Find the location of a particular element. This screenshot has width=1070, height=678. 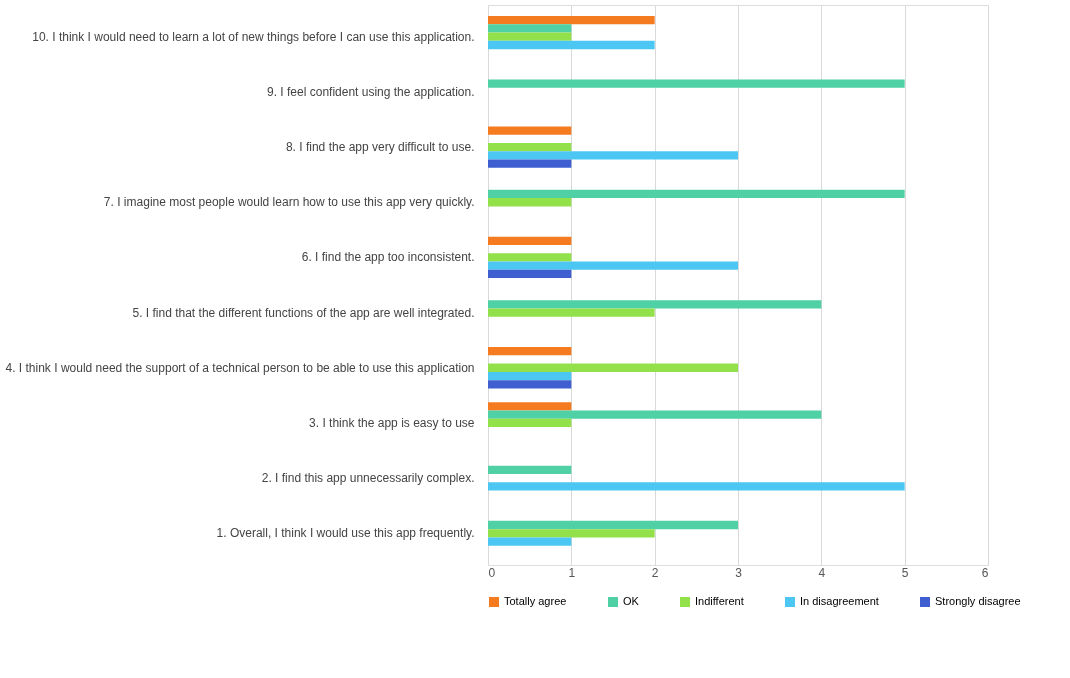

x-tick-label: 3 is located at coordinates (739, 572).